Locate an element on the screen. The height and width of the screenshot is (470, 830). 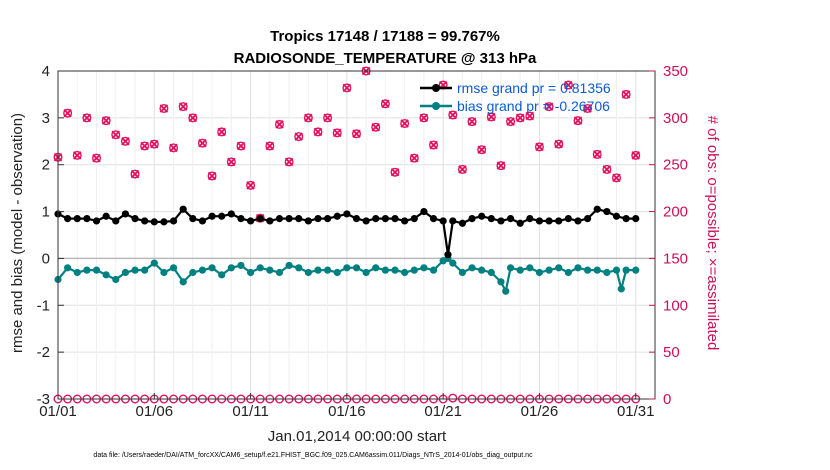
x-tick-label: 01/21 is located at coordinates (443, 411).